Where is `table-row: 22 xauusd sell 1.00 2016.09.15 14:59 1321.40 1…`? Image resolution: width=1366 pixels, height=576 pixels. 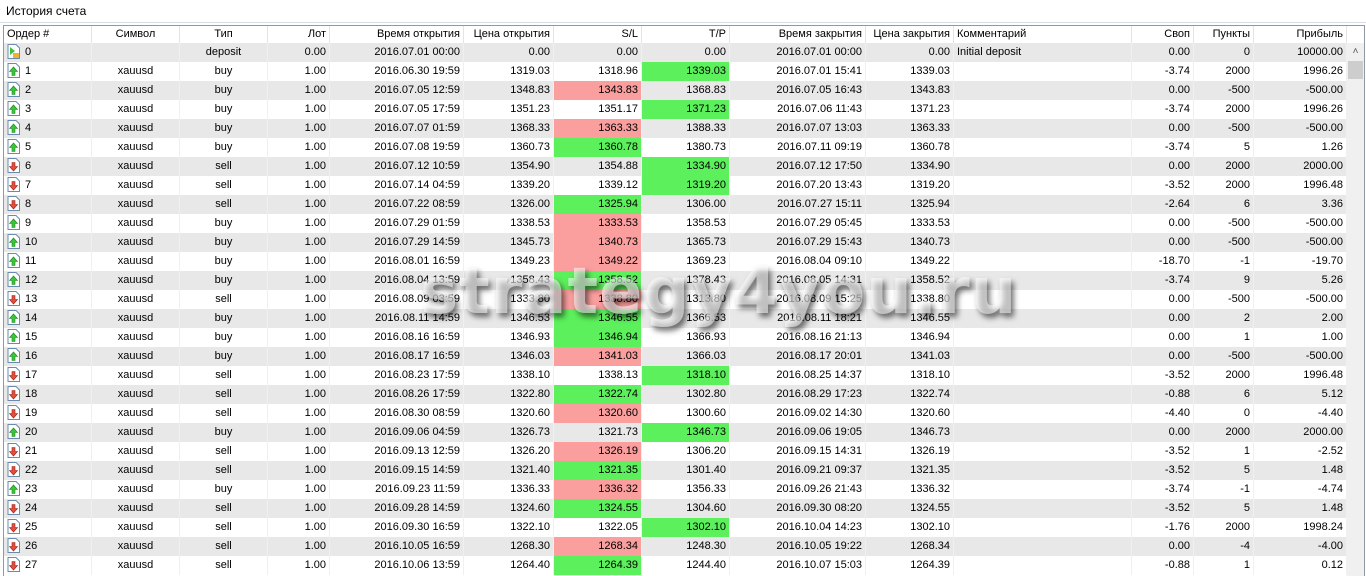 table-row: 22 xauusd sell 1.00 2016.09.15 14:59 1321.40 1… is located at coordinates (675, 470).